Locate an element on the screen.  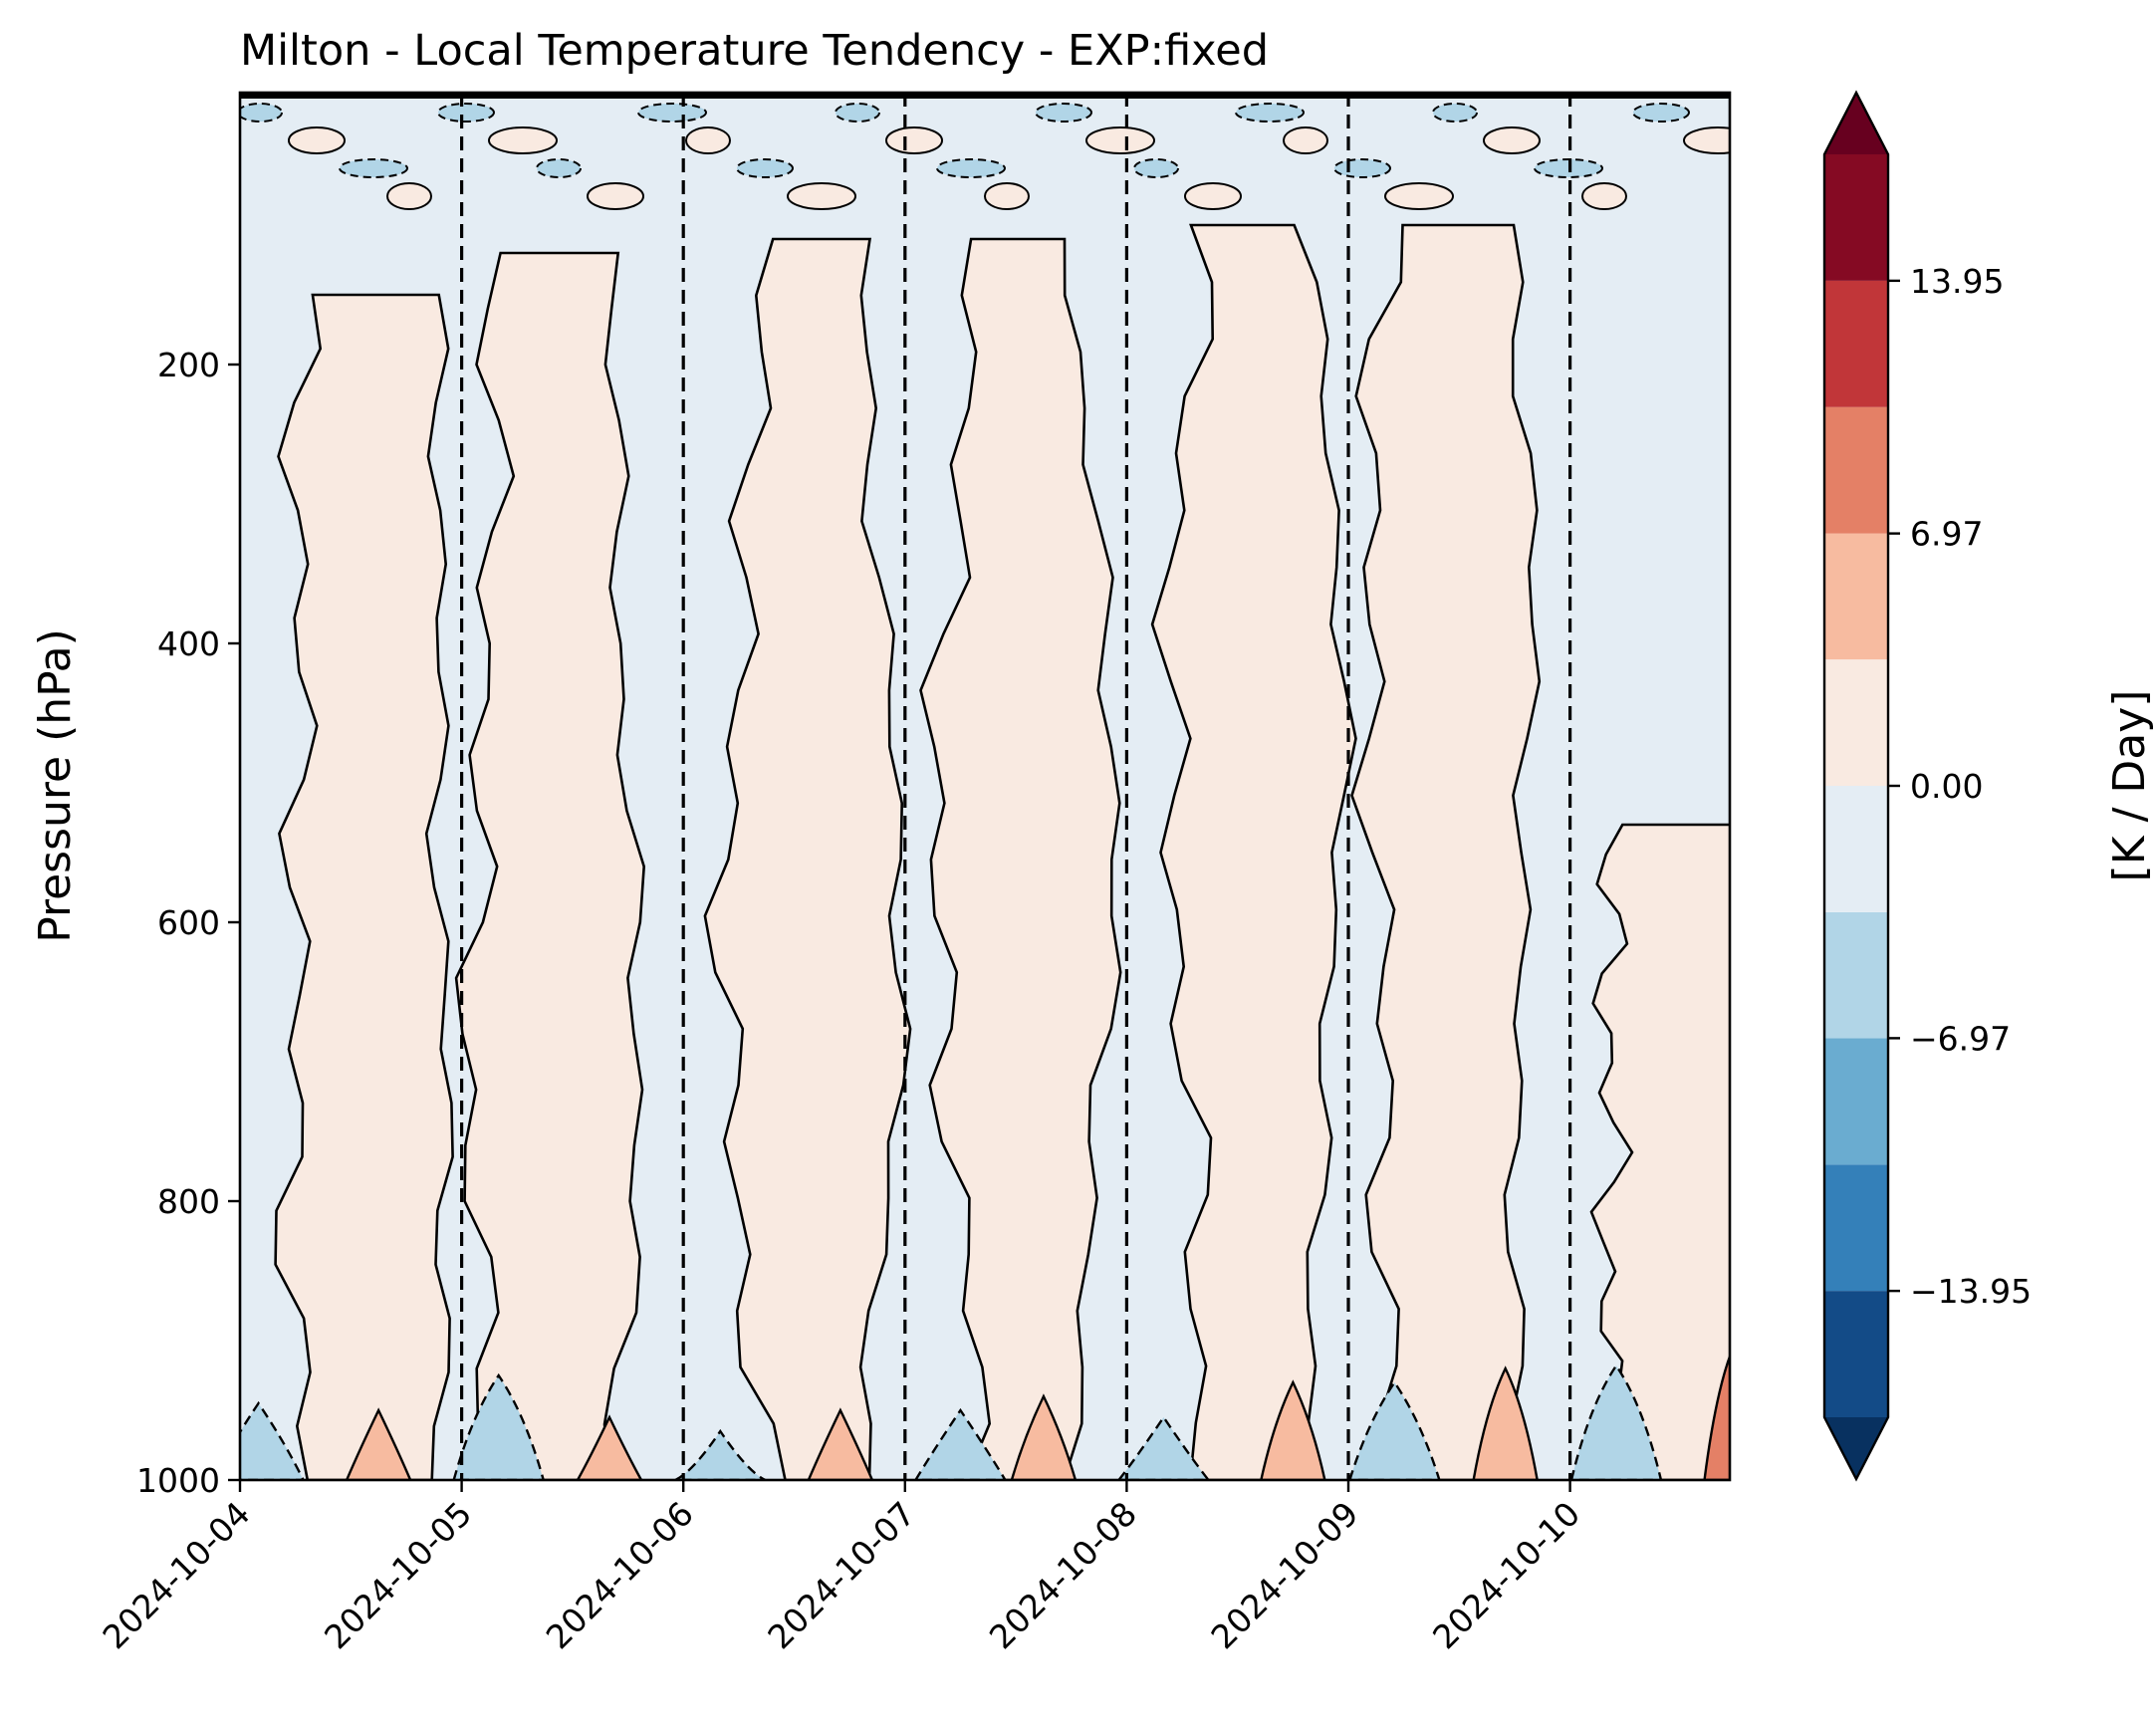
colorbar-max-extension is located at coordinates (1856, 123).